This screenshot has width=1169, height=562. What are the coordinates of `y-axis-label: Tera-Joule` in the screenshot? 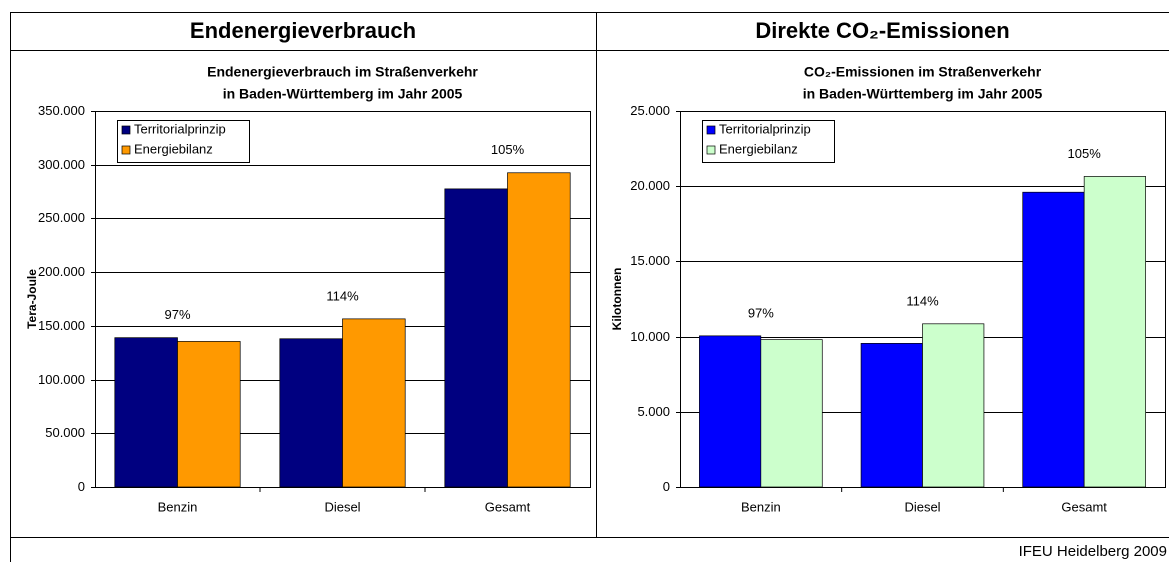 It's located at (32, 299).